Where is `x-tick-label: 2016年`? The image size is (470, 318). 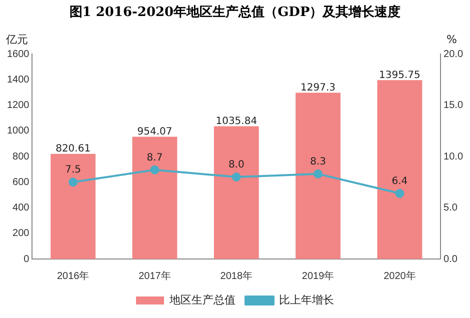 x-tick-label: 2016年 is located at coordinates (73, 276).